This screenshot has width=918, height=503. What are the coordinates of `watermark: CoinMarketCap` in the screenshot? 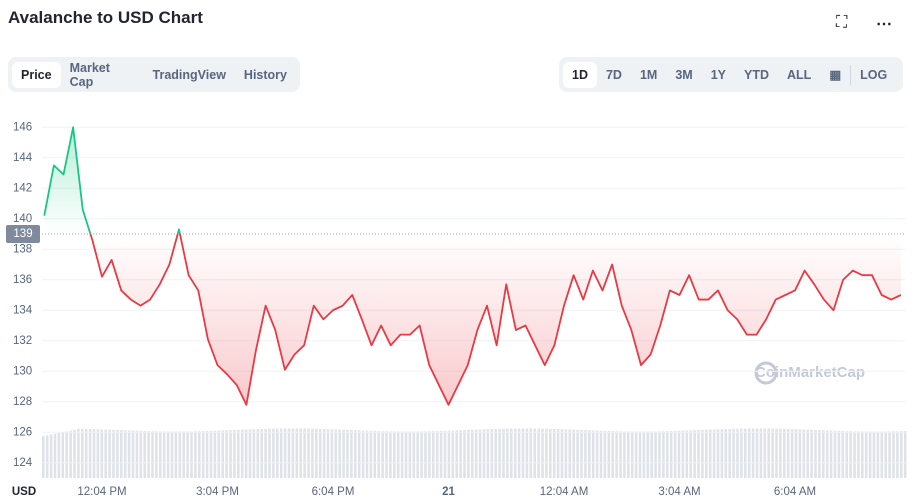 It's located at (810, 372).